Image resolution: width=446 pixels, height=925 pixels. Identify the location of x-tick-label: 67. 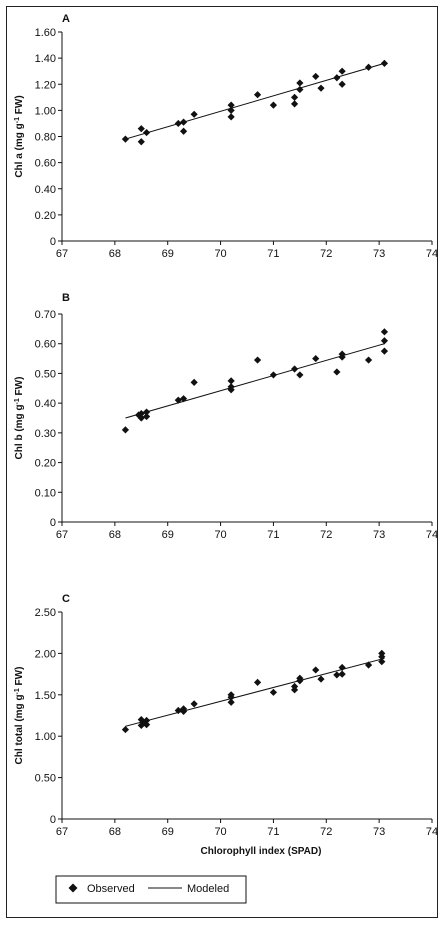
(62, 254).